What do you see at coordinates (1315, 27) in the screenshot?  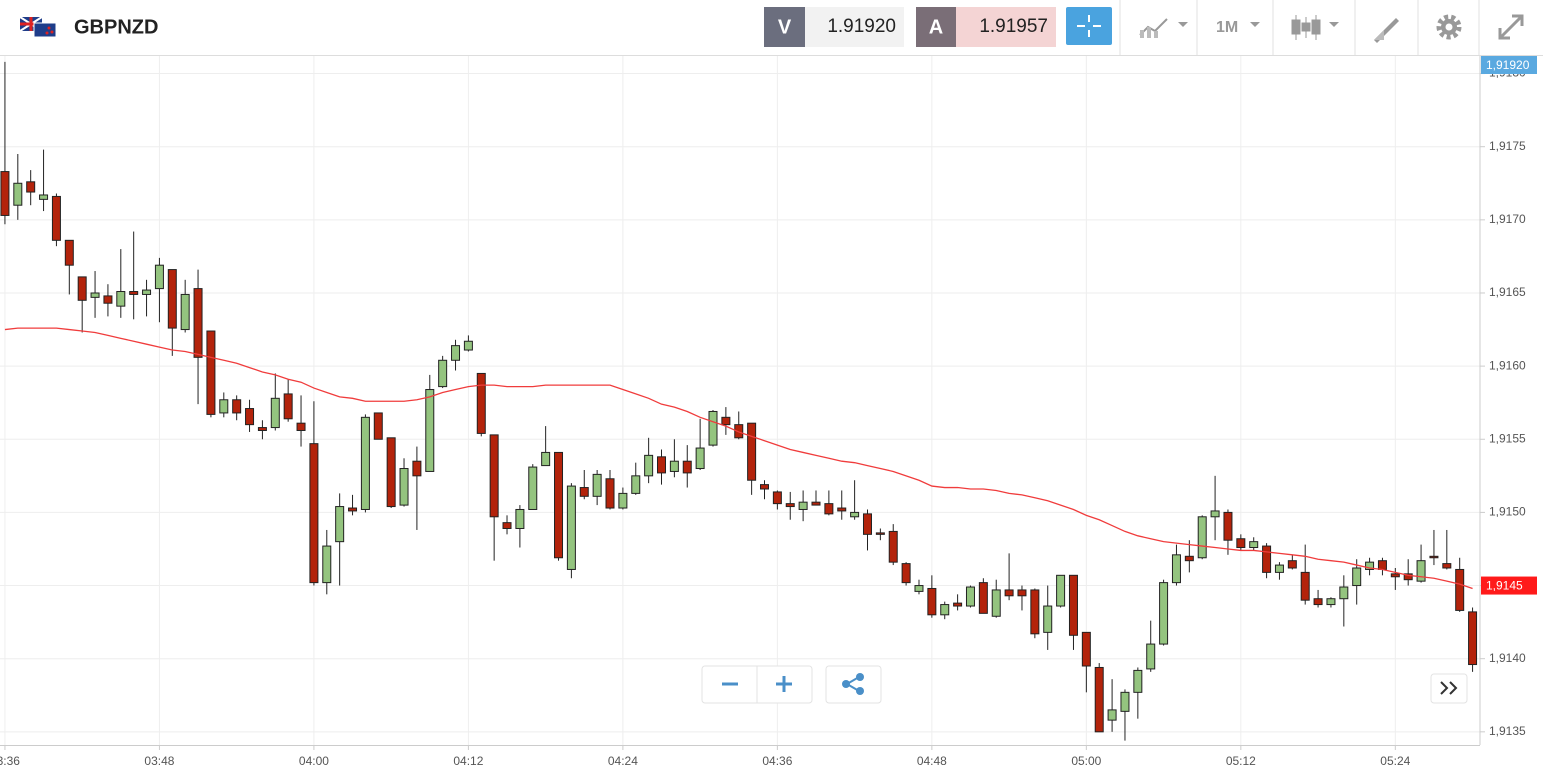 I see `candle-style-button` at bounding box center [1315, 27].